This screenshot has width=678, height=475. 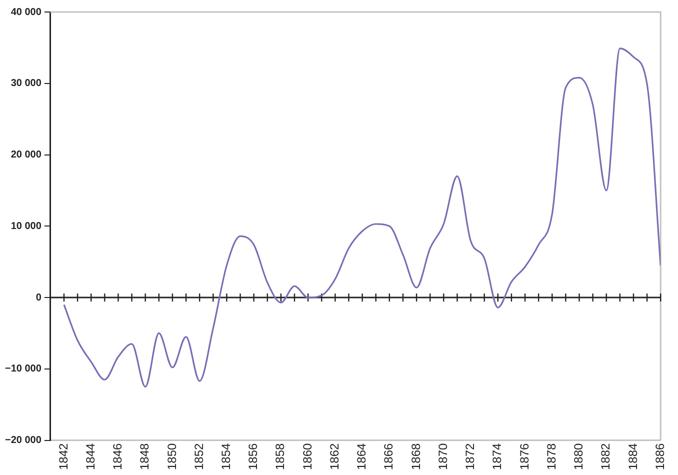 I want to click on x-tick-label: 1874, so click(x=497, y=456).